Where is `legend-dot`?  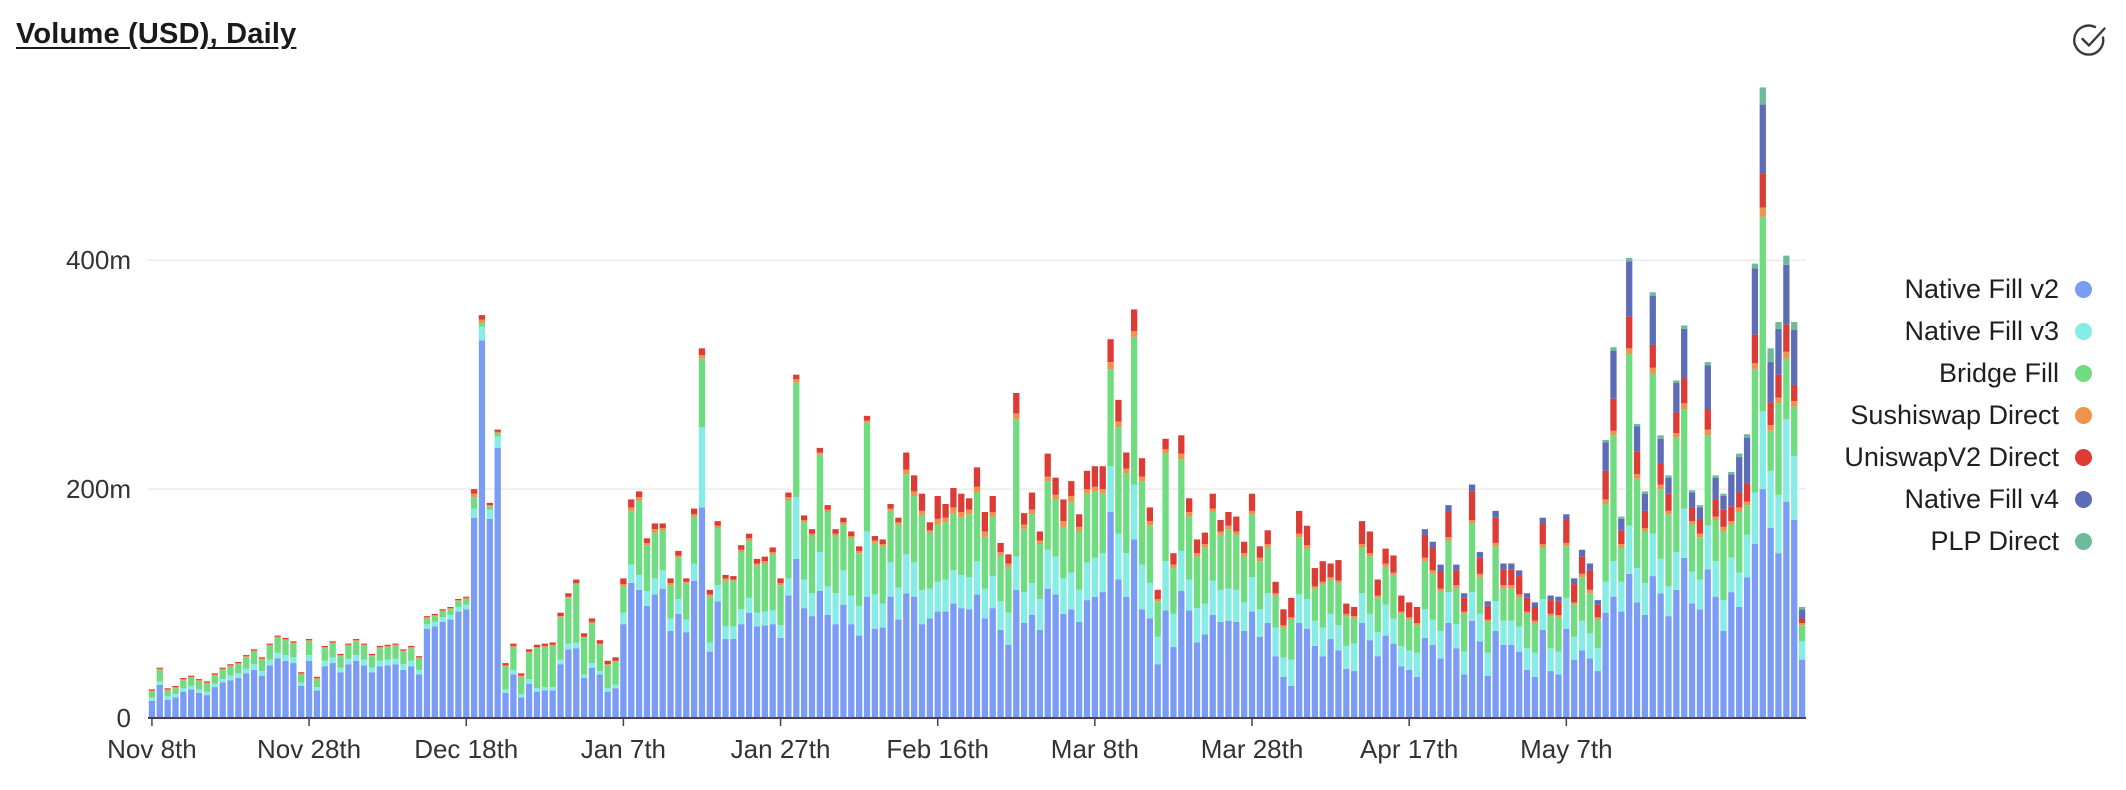
legend-dot is located at coordinates (2083, 289).